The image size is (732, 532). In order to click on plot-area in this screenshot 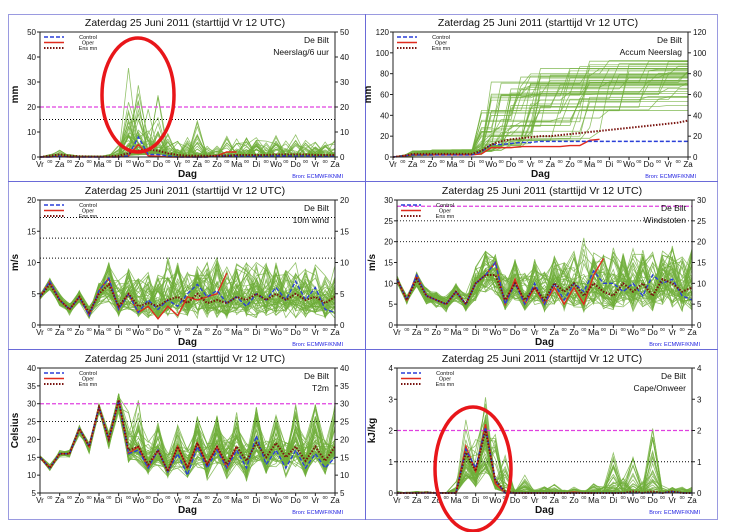, I will do `click(187, 430)`.